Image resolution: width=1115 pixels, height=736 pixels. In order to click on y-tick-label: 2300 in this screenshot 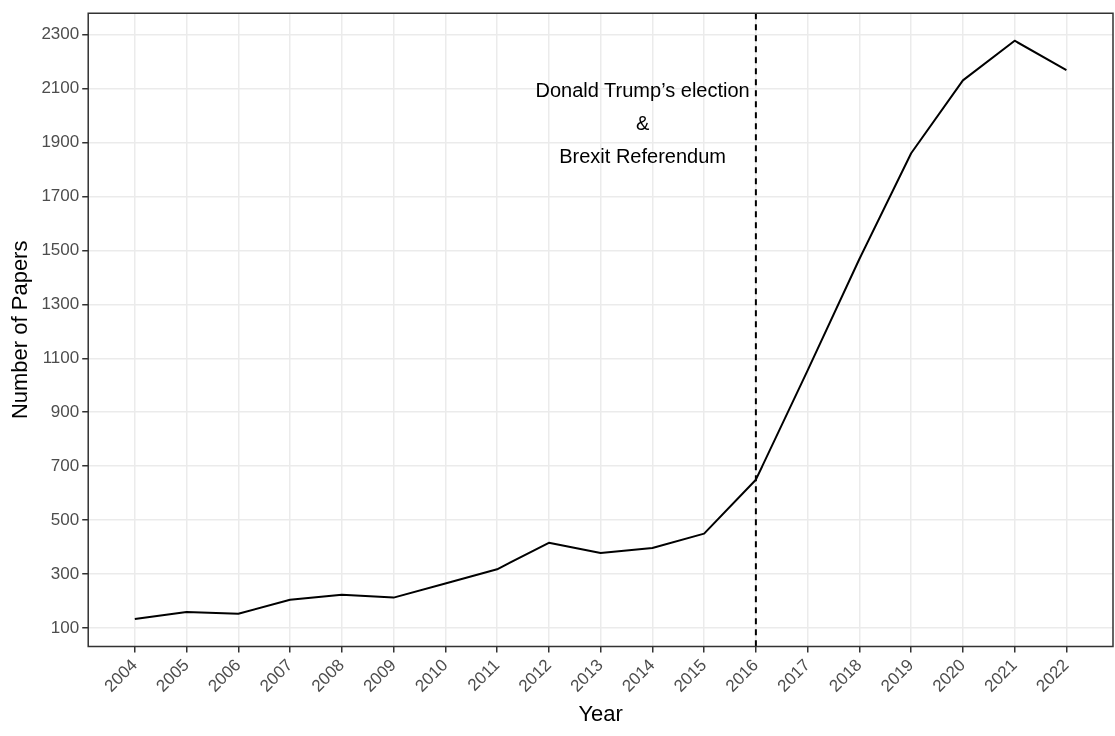, I will do `click(60, 34)`.